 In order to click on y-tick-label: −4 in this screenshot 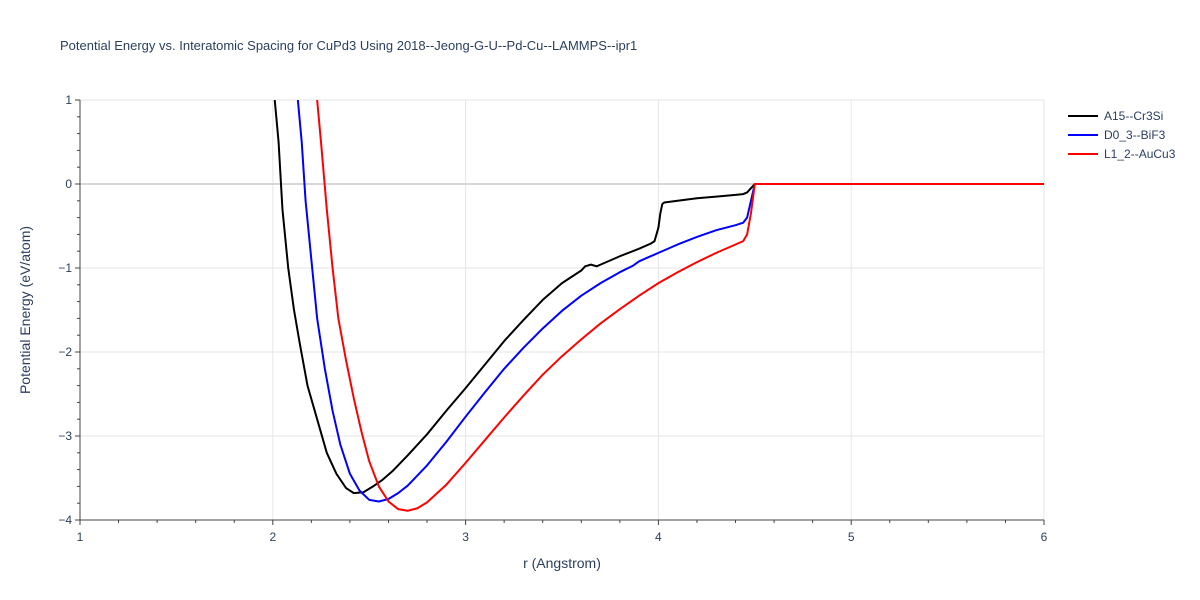, I will do `click(65, 520)`.